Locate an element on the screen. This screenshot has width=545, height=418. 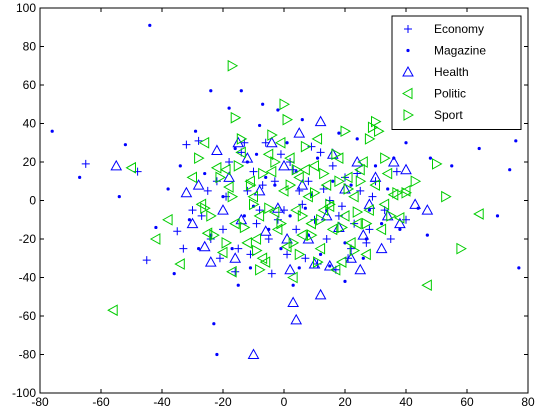
legend-marker-magazine is located at coordinates (408, 50).